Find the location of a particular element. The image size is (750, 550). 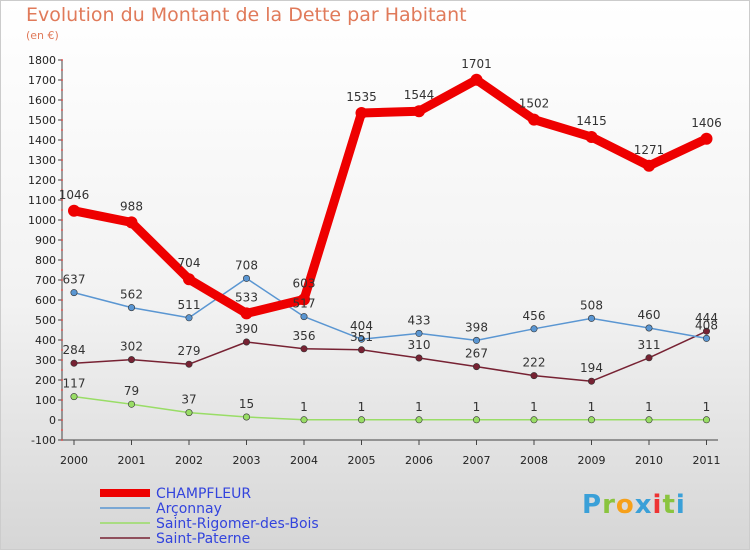

data-label: 302 is located at coordinates (131, 347).